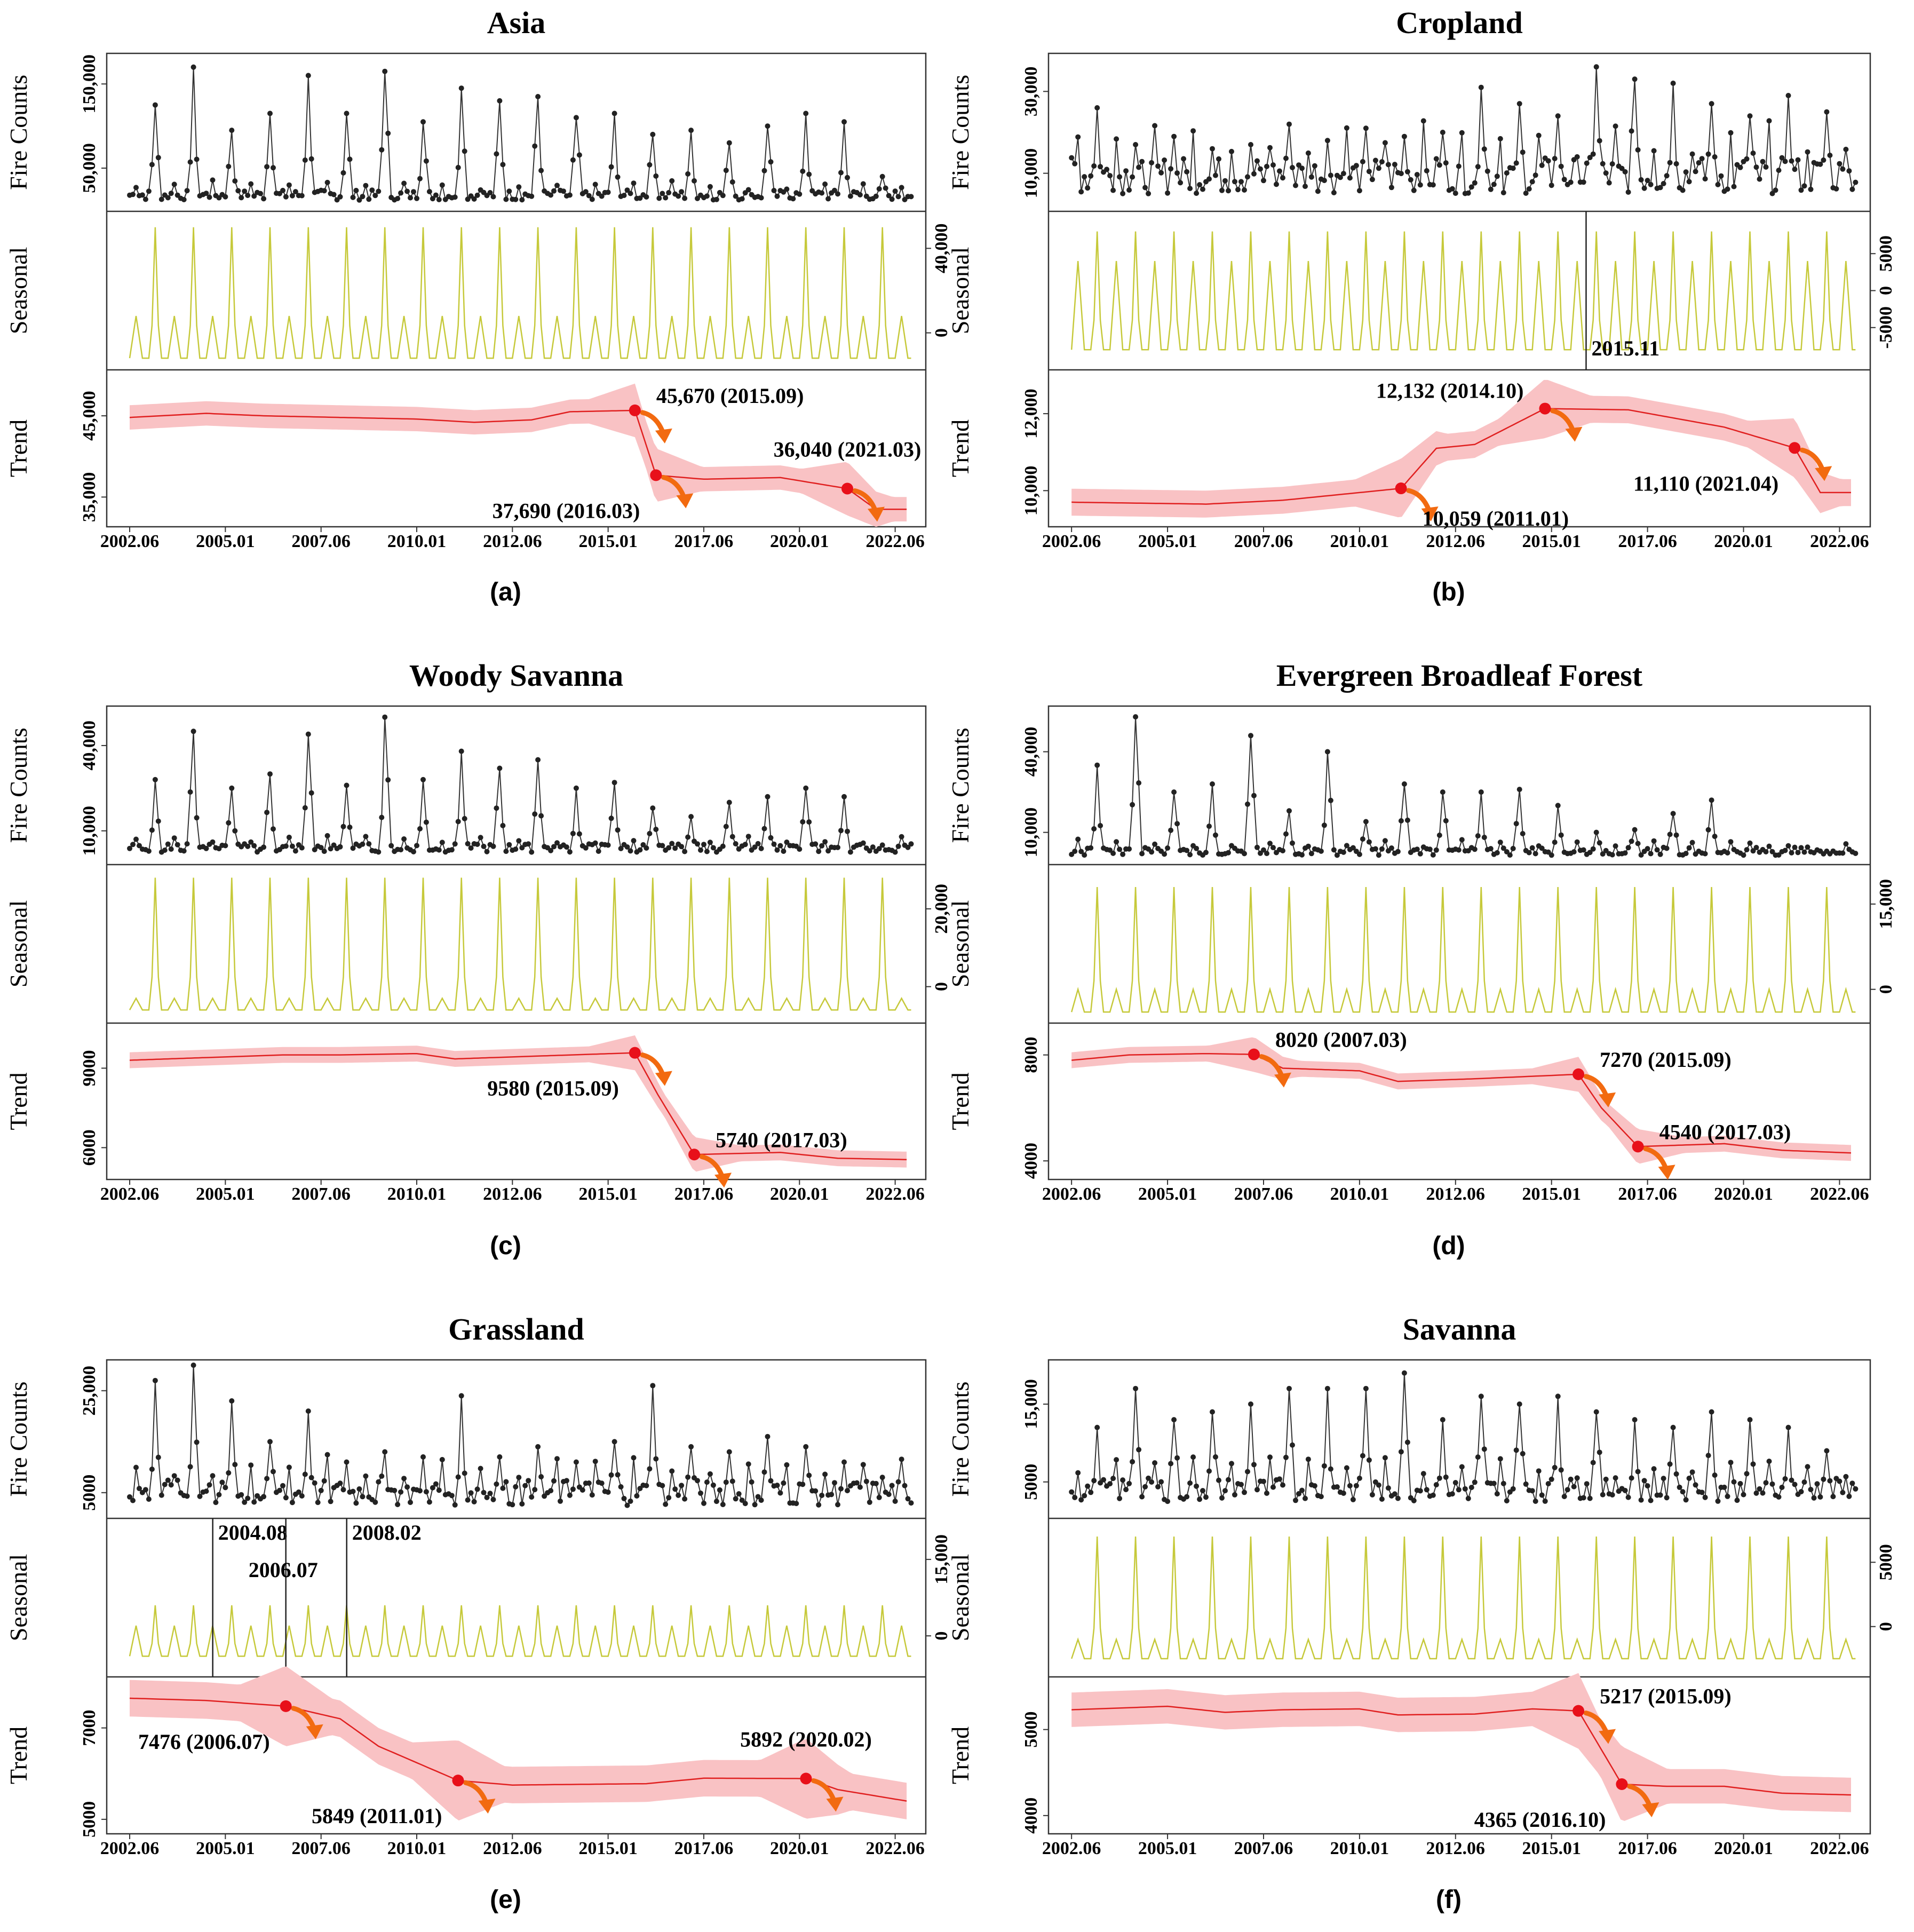 The height and width of the screenshot is (1932, 1914). I want to click on y-axis-title-seasonal: Seasonal, so click(18, 291).